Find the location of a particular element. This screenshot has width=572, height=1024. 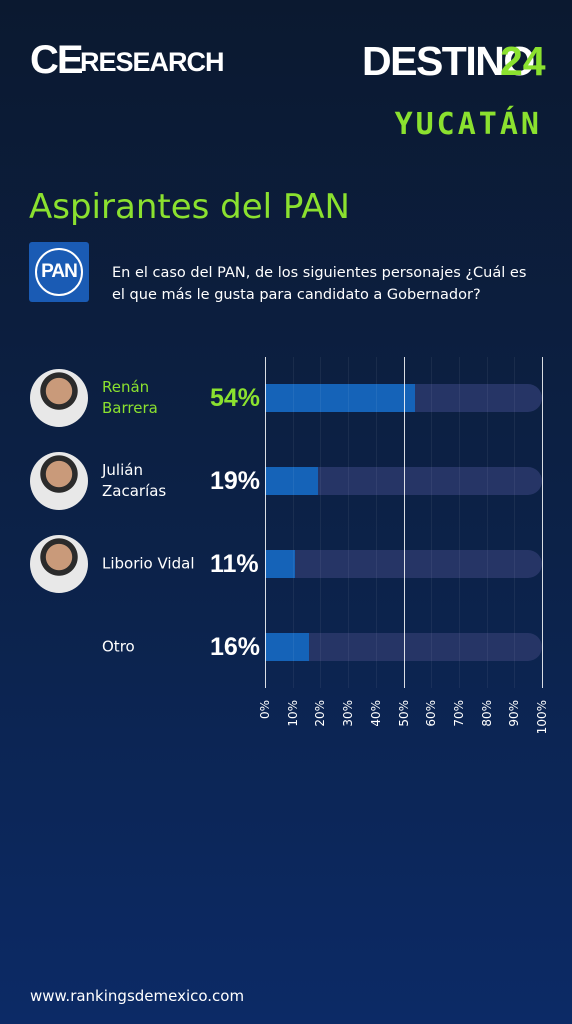

value-label: 19% is located at coordinates (235, 481).